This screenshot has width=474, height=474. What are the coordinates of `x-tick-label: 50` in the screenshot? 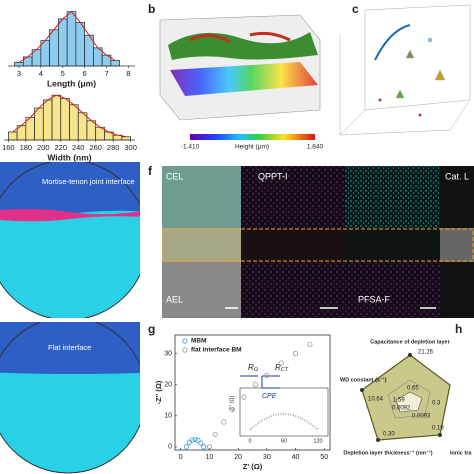 It's located at (324, 457).